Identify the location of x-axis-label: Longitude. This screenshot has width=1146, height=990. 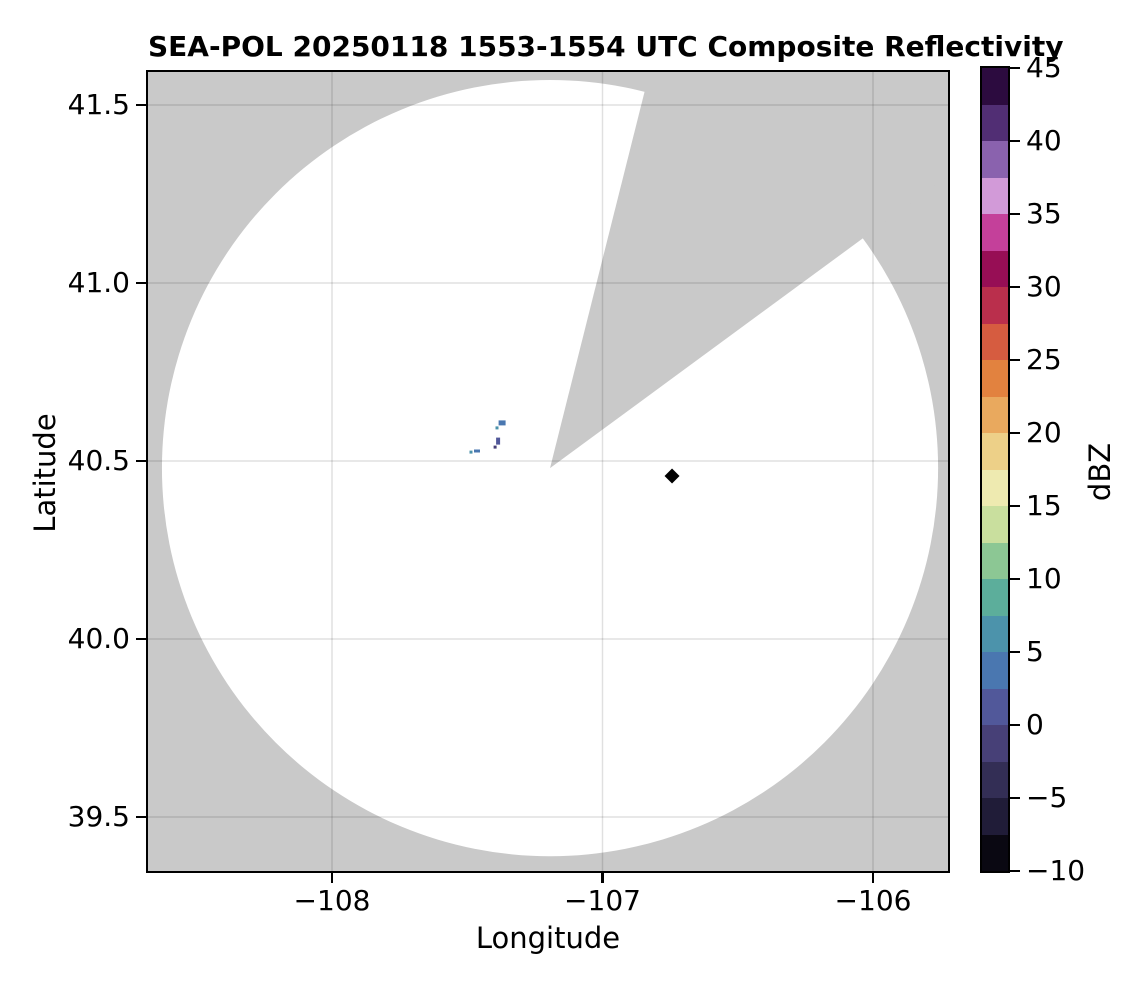
(548, 938).